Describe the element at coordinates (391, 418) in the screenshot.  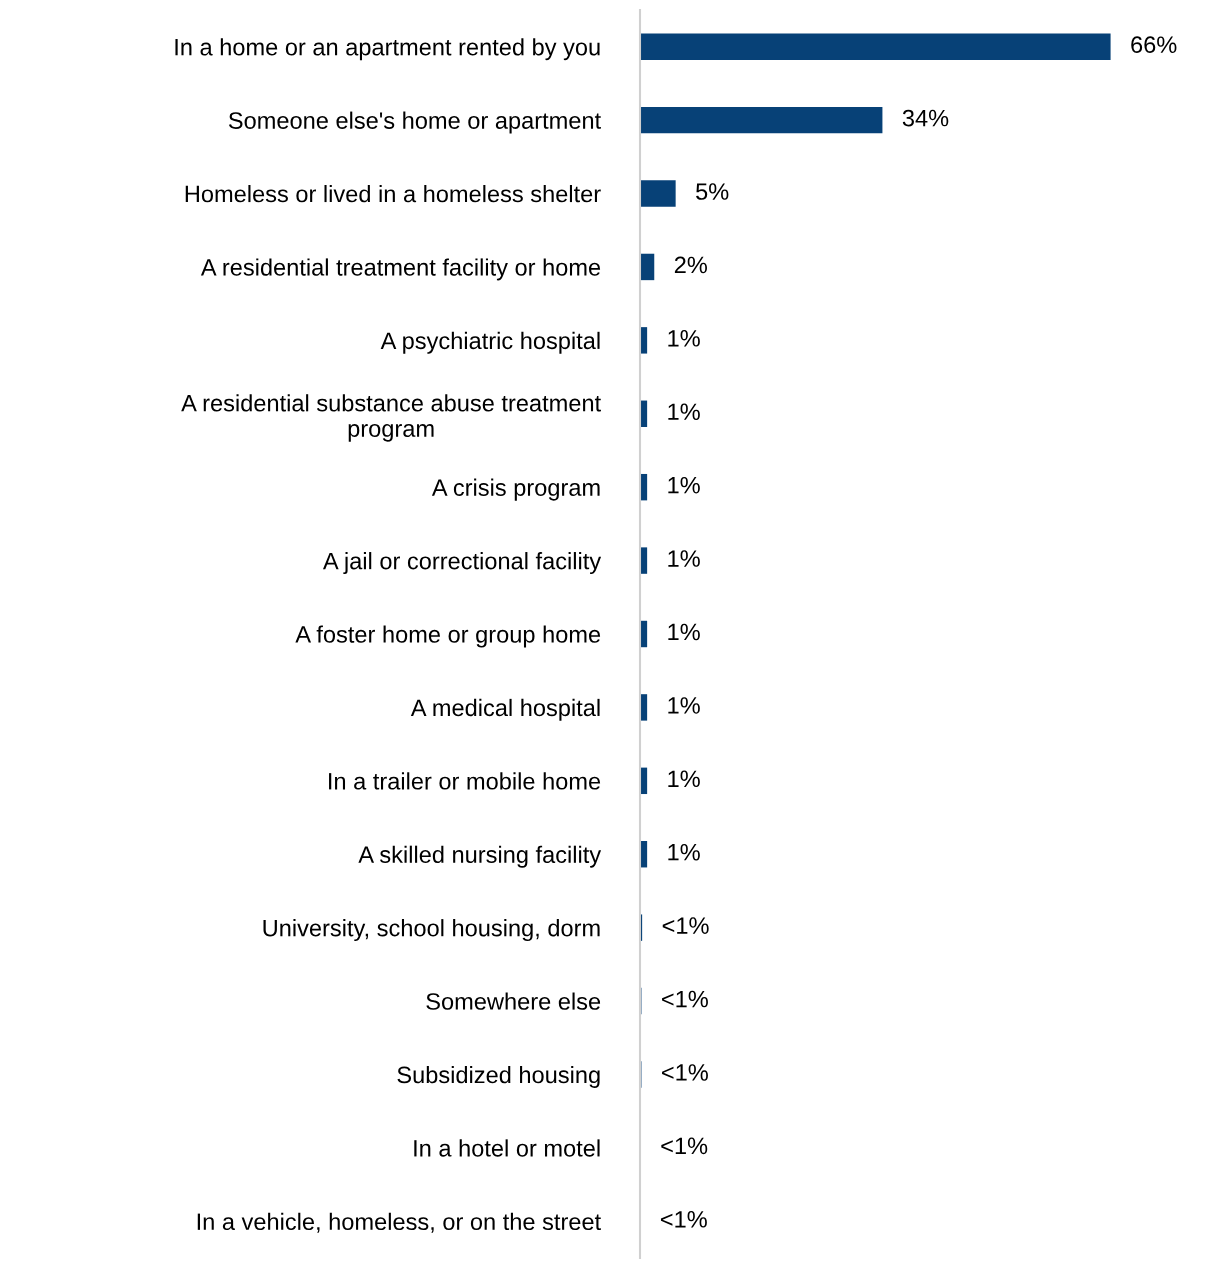
I see `y-tick-label: A residential substance abuse treatment program` at that location.